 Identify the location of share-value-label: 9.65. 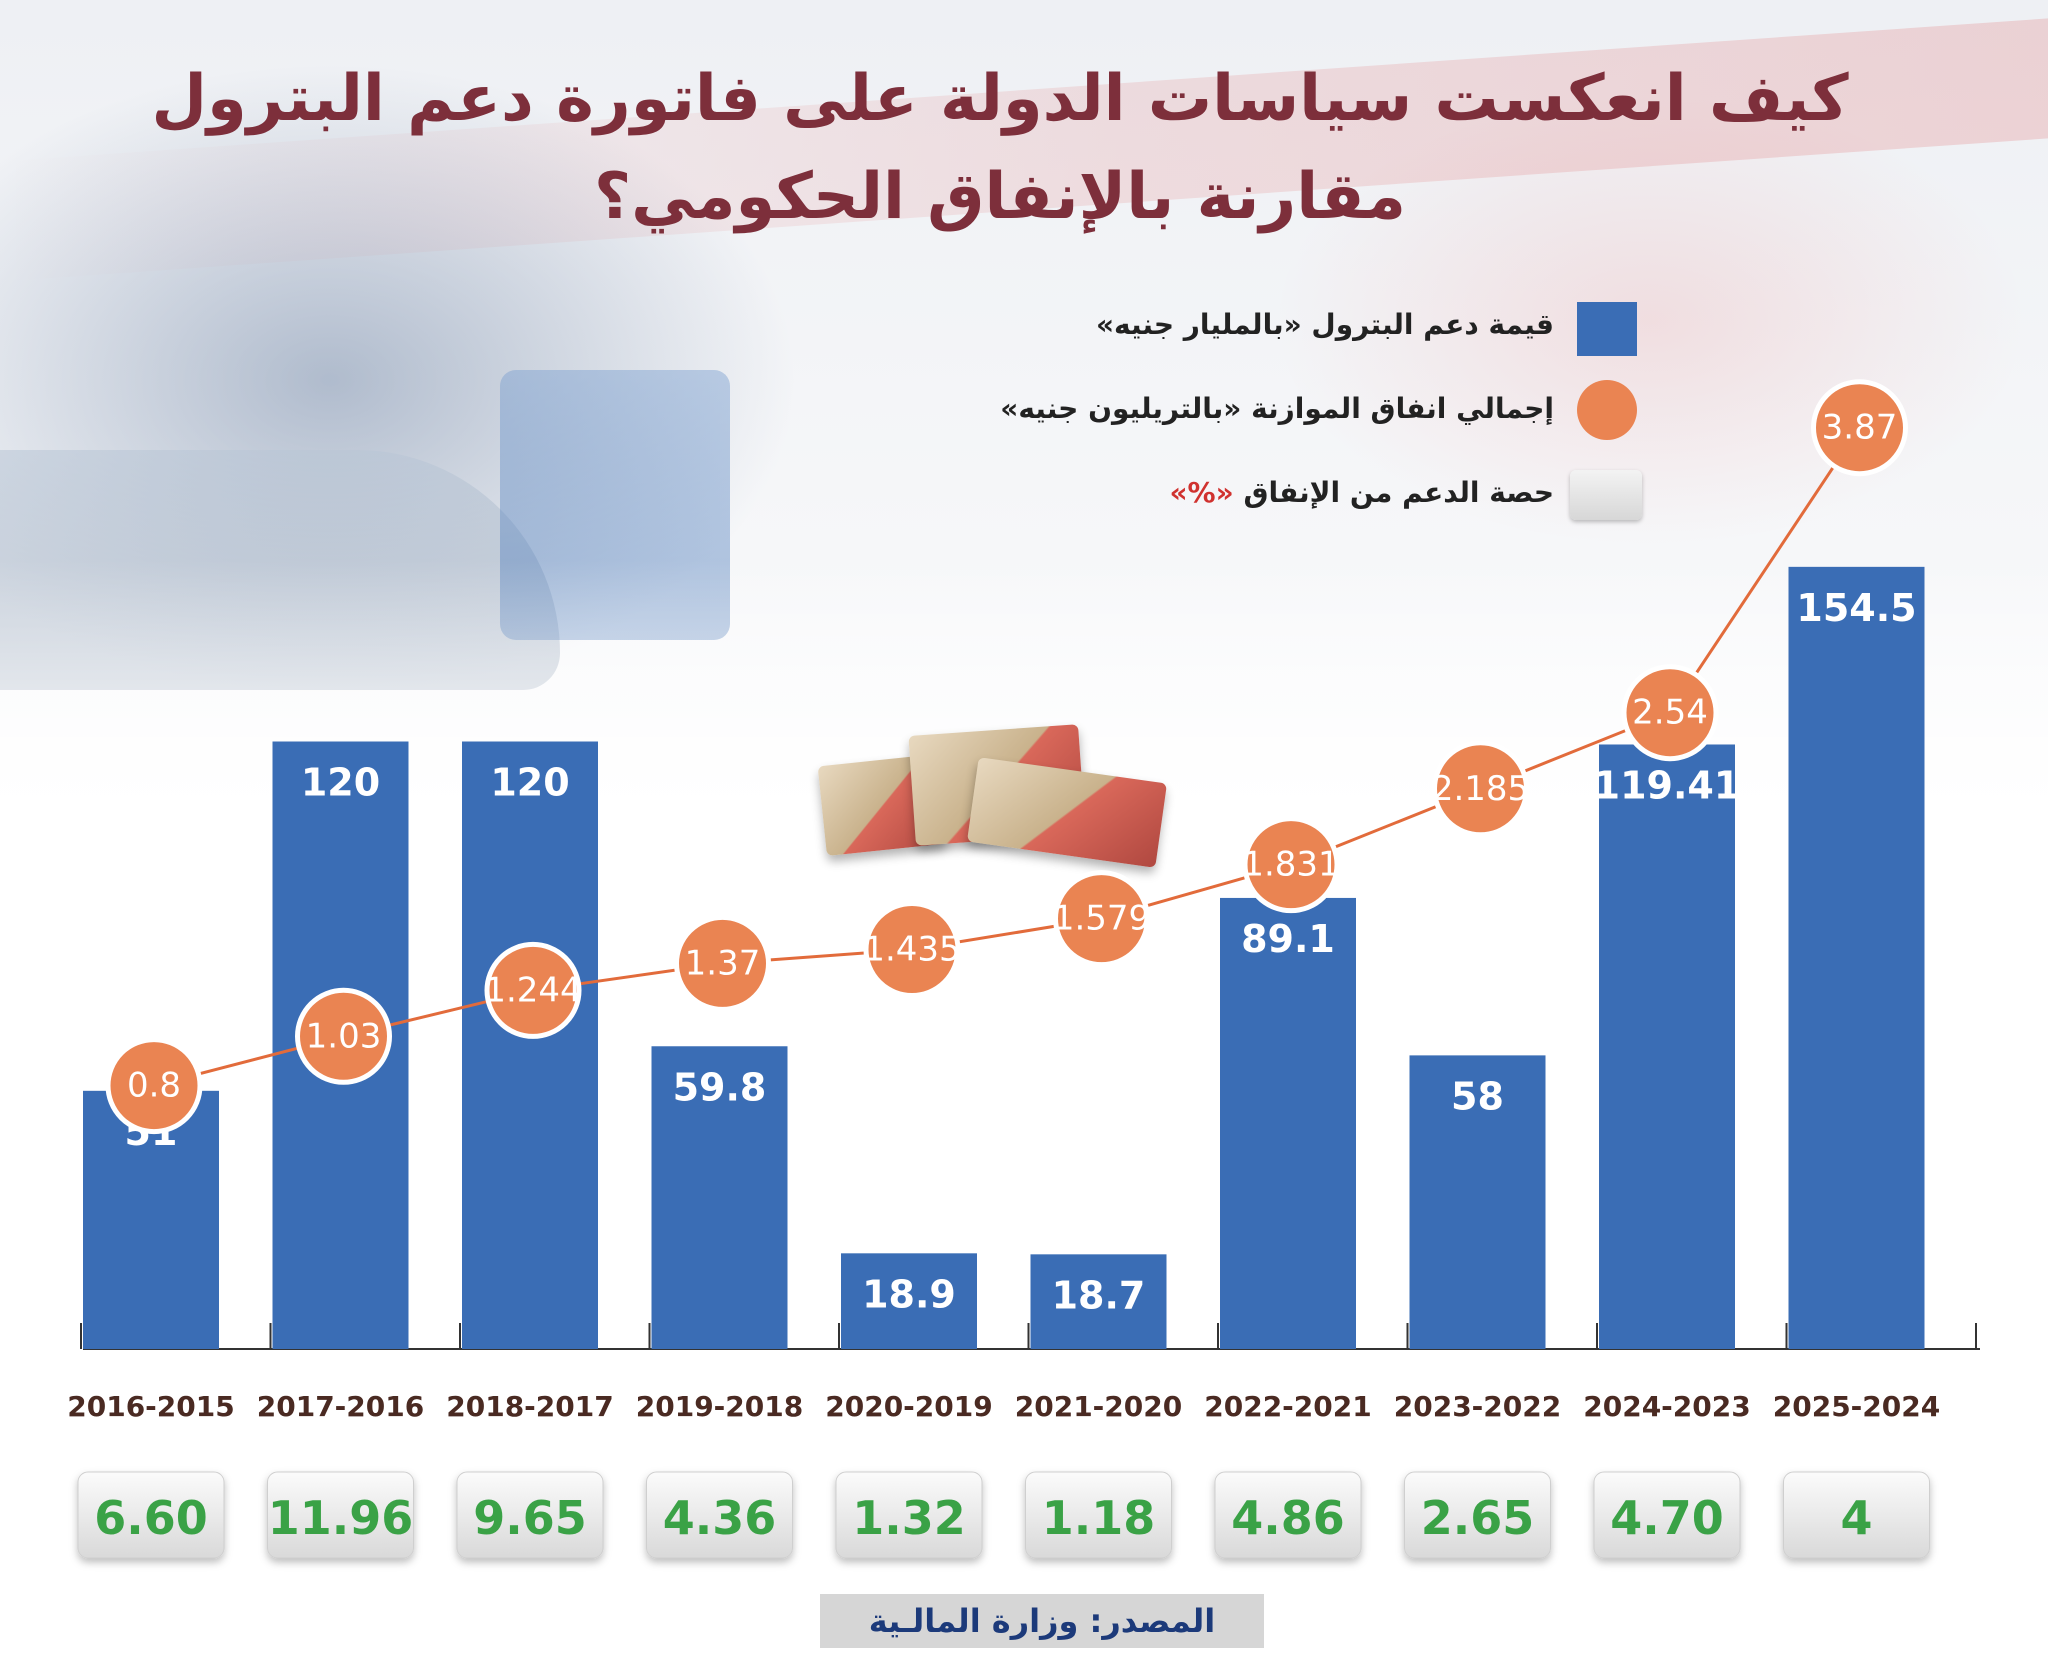
(530, 1518).